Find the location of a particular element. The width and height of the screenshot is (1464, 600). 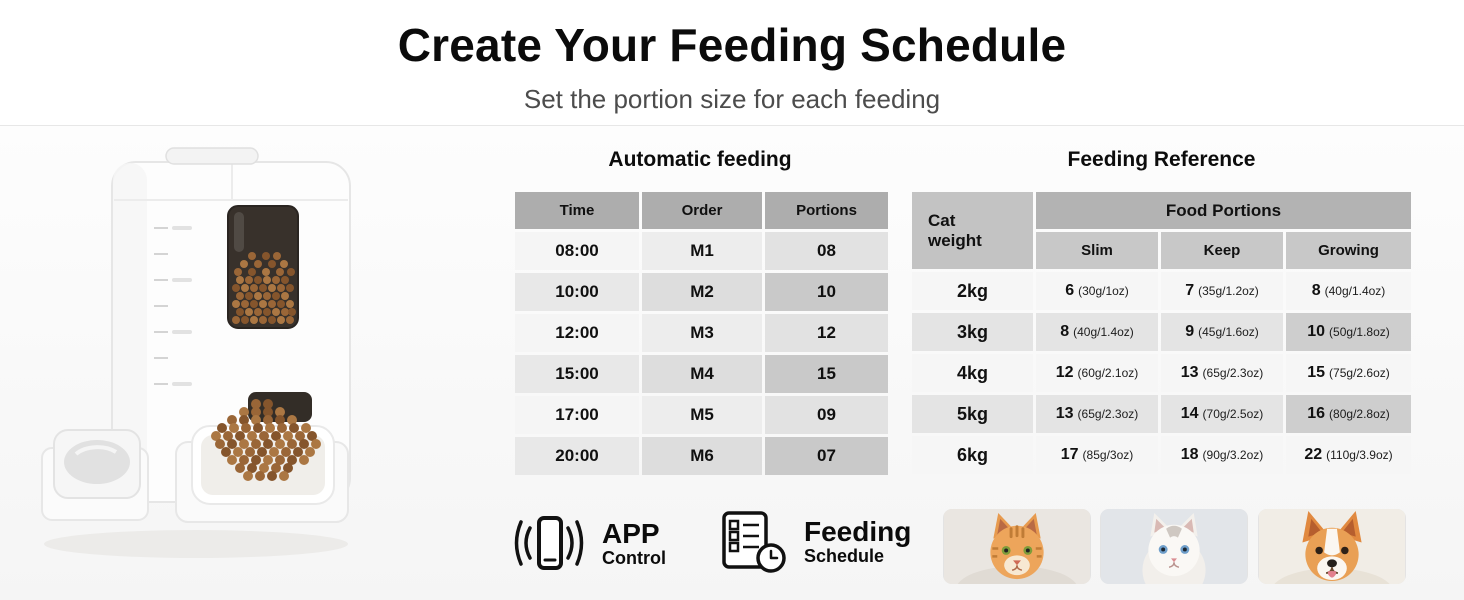

portions-cell: 07 is located at coordinates (826, 456).